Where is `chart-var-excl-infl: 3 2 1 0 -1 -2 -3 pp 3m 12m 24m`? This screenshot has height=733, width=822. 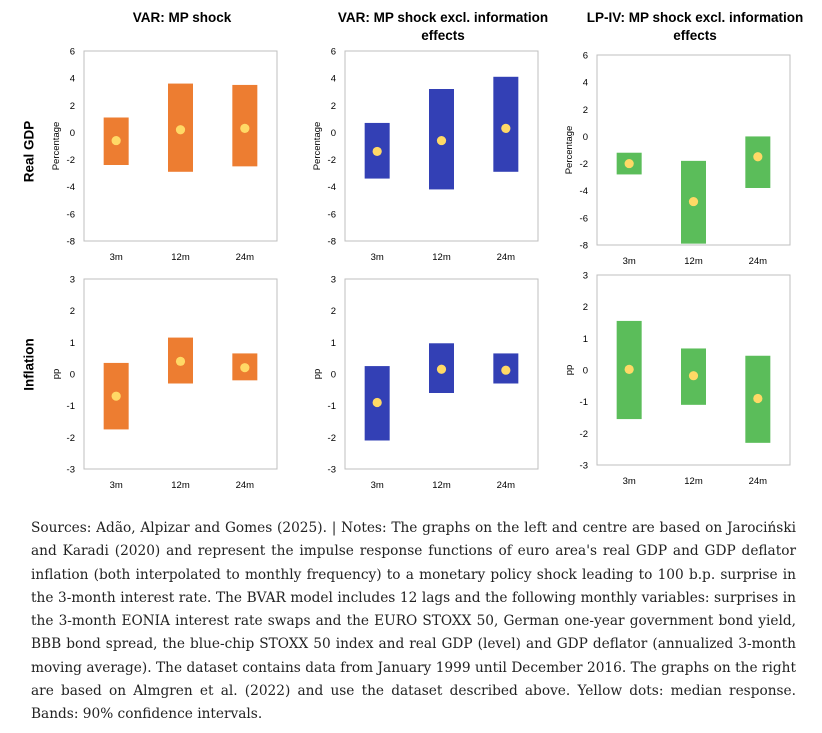 chart-var-excl-infl: 3 2 1 0 -1 -2 -3 pp 3m 12m 24m is located at coordinates (425, 383).